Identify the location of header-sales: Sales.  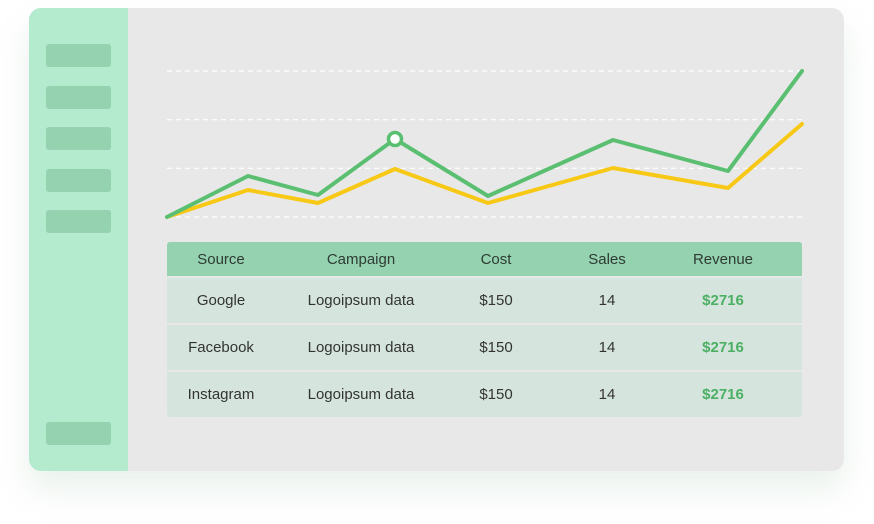
(607, 259).